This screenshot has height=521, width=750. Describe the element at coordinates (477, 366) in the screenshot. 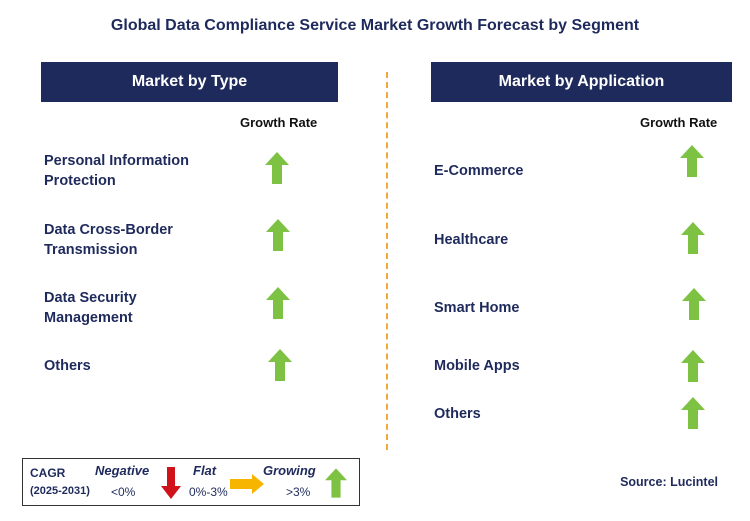

I see `application-item-mobile-apps: Mobile Apps` at that location.